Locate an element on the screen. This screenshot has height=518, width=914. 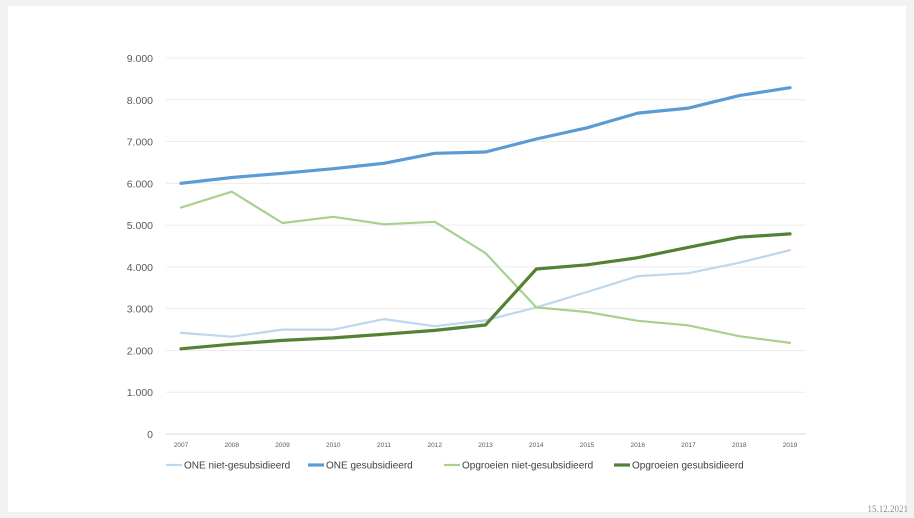
y-tick-label: 2.000 is located at coordinates (140, 351).